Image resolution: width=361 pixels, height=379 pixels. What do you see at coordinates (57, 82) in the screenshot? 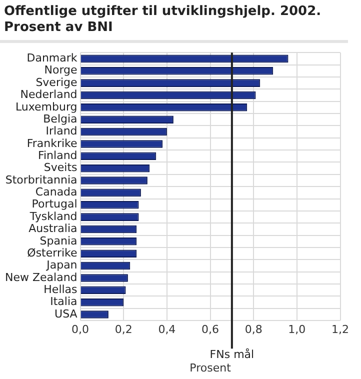
I see `y-tick-label: Sverige` at bounding box center [57, 82].